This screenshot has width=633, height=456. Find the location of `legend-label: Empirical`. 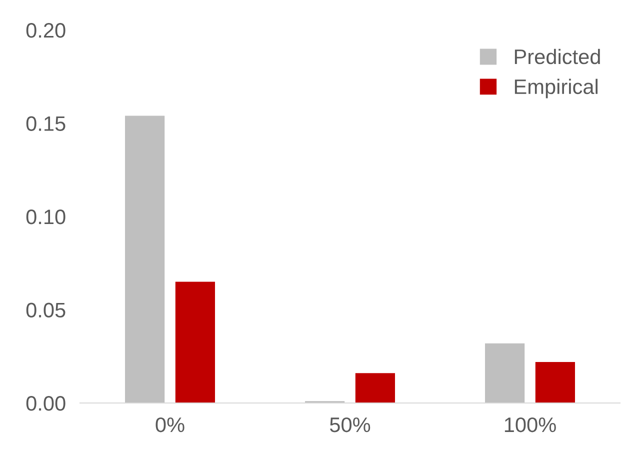

legend-label: Empirical is located at coordinates (556, 88).